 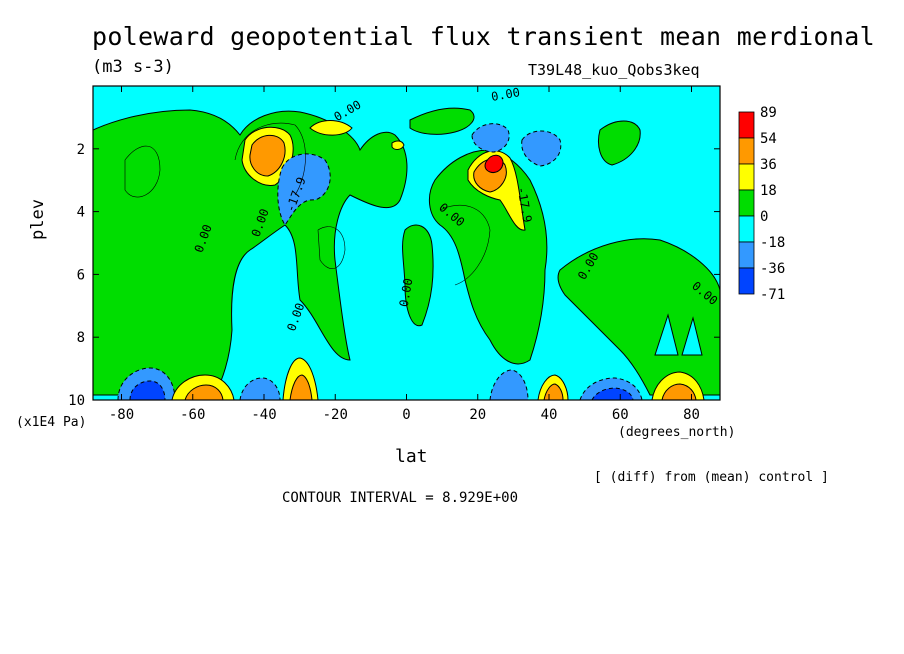 I want to click on contour-interval: CONTOUR INTERVAL = 8.929E+00, so click(x=400, y=498).